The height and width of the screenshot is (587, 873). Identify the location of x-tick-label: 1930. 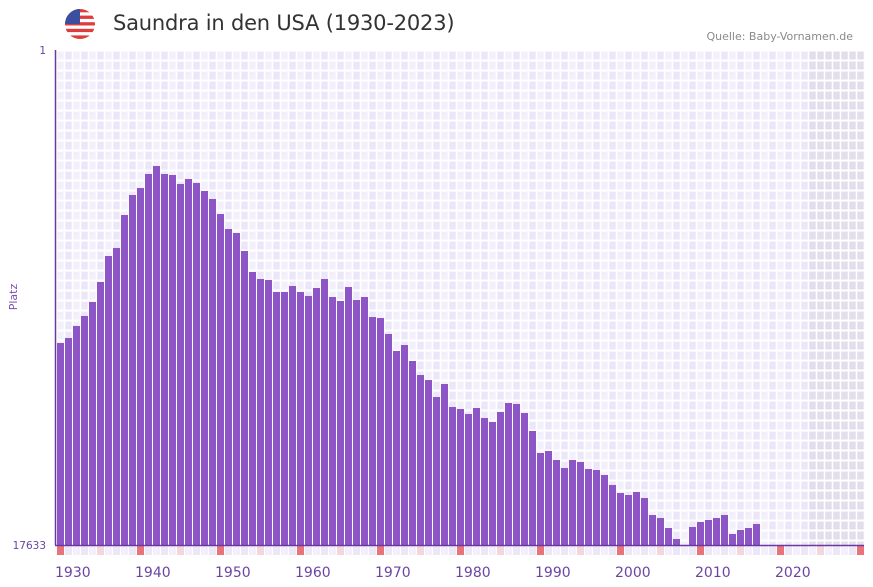
(73, 573).